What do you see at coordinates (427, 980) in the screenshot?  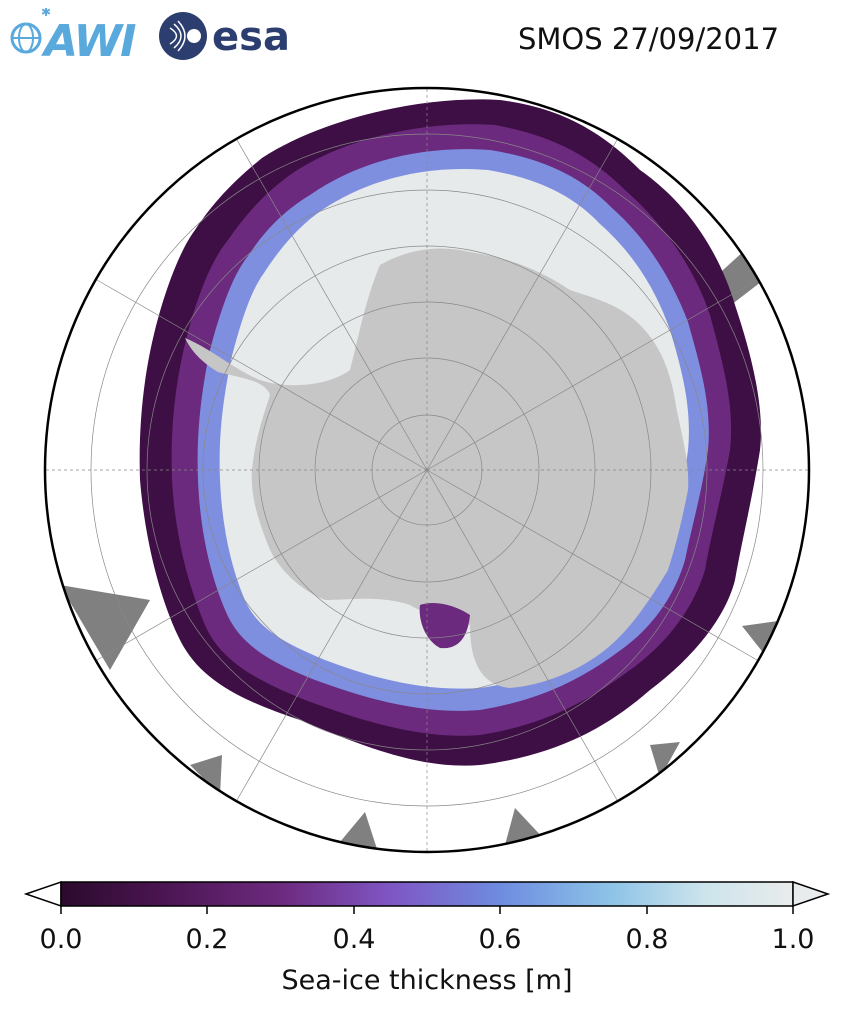 I see `colorbar-label: Sea-ice thickness [m]` at bounding box center [427, 980].